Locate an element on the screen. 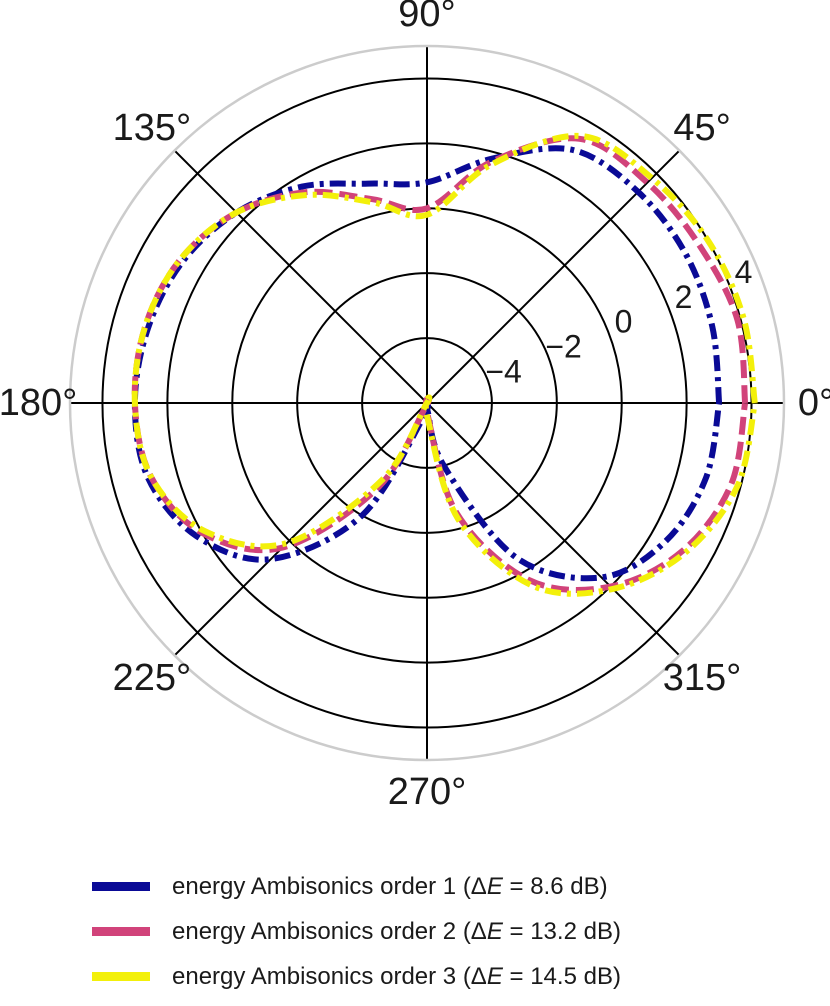  angular-tick-label: 135° is located at coordinates (152, 128).